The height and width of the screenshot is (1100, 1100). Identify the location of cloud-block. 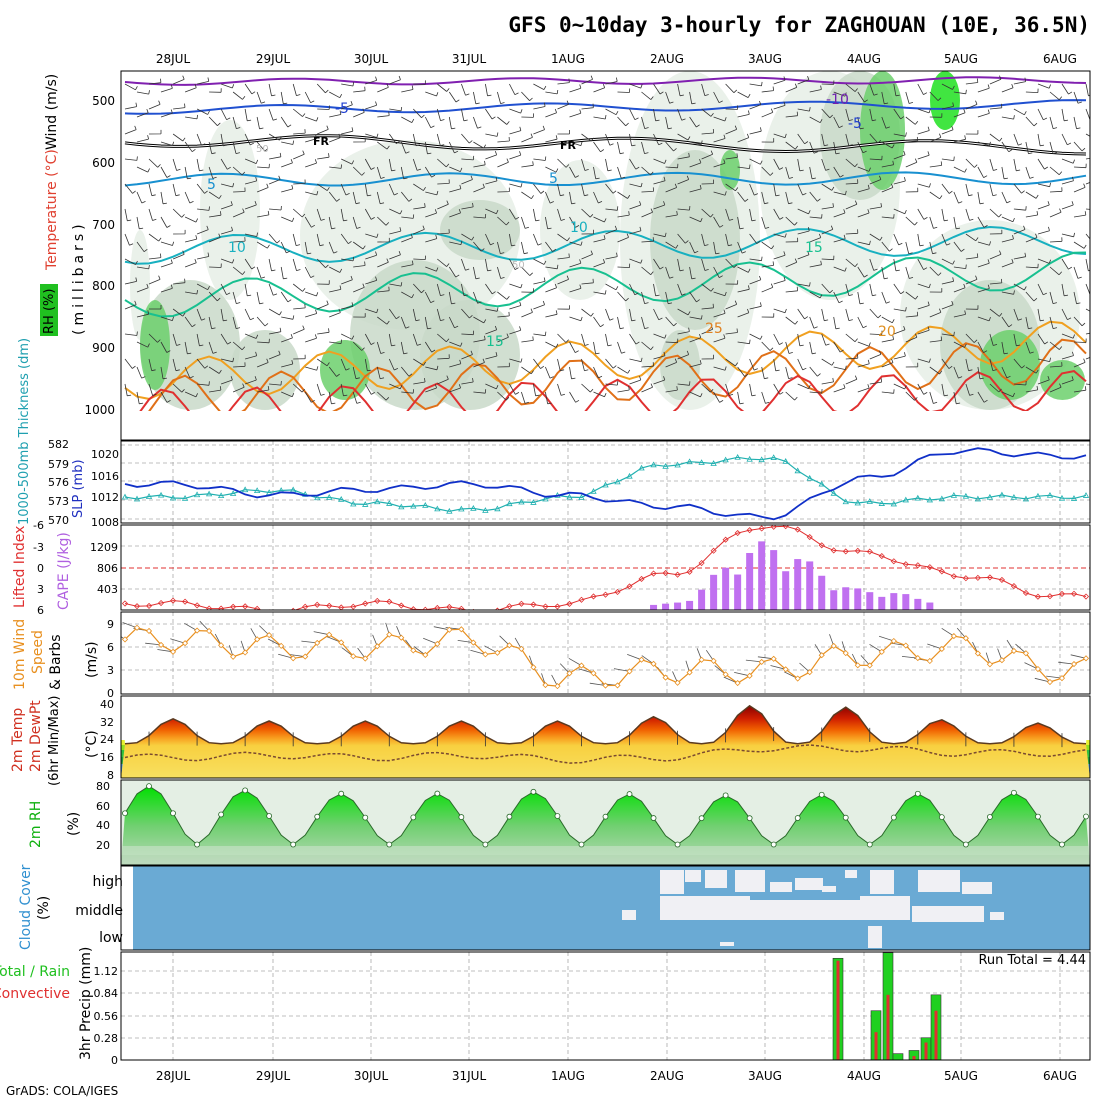
(629, 915).